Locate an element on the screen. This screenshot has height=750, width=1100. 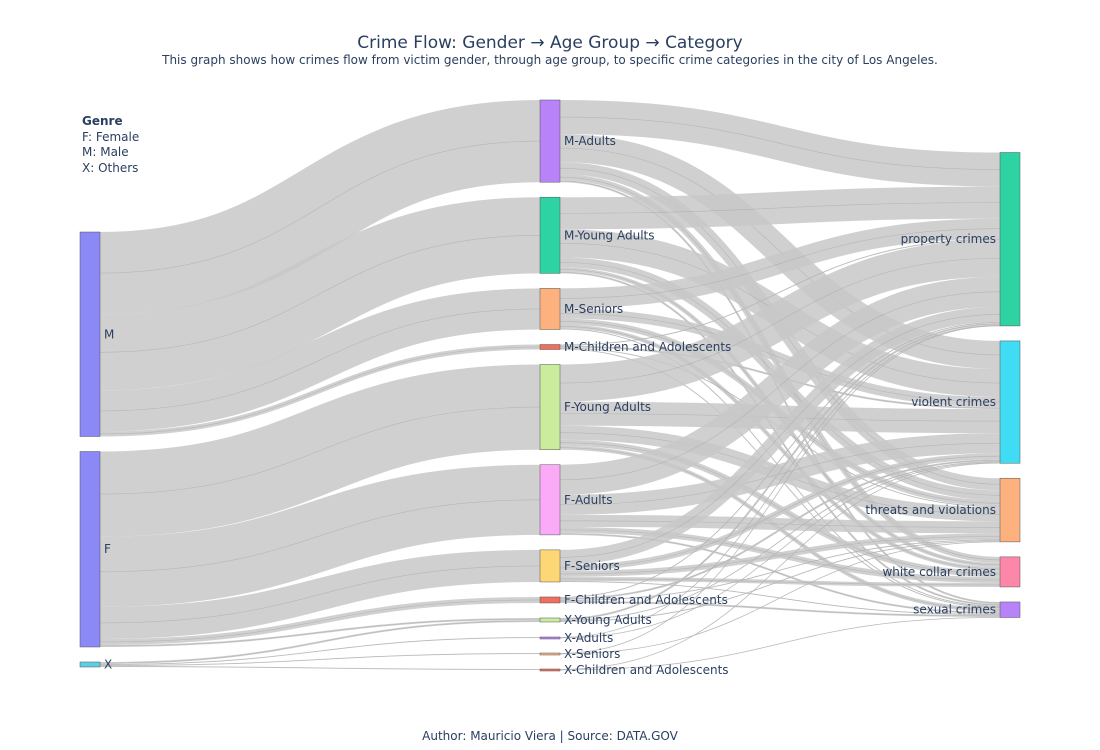
sankey-node-label-violent-crimes: violent crimes is located at coordinates (953, 402).